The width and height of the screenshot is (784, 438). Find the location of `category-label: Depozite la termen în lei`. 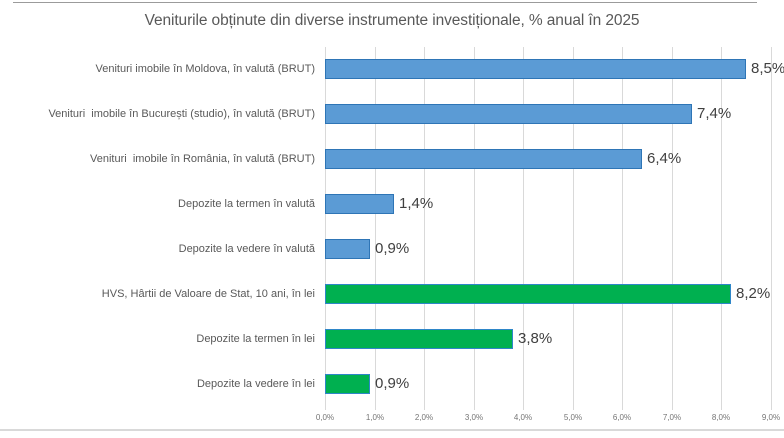

category-label: Depozite la termen în lei is located at coordinates (255, 339).